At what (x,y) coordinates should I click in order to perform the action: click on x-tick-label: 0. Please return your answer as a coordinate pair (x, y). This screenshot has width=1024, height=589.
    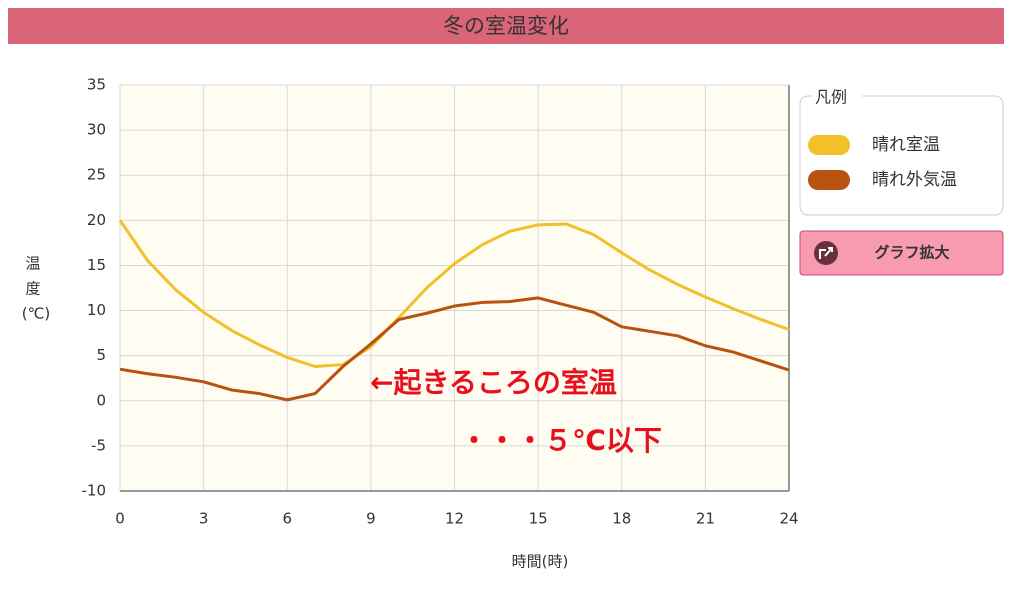
    Looking at the image, I should click on (120, 519).